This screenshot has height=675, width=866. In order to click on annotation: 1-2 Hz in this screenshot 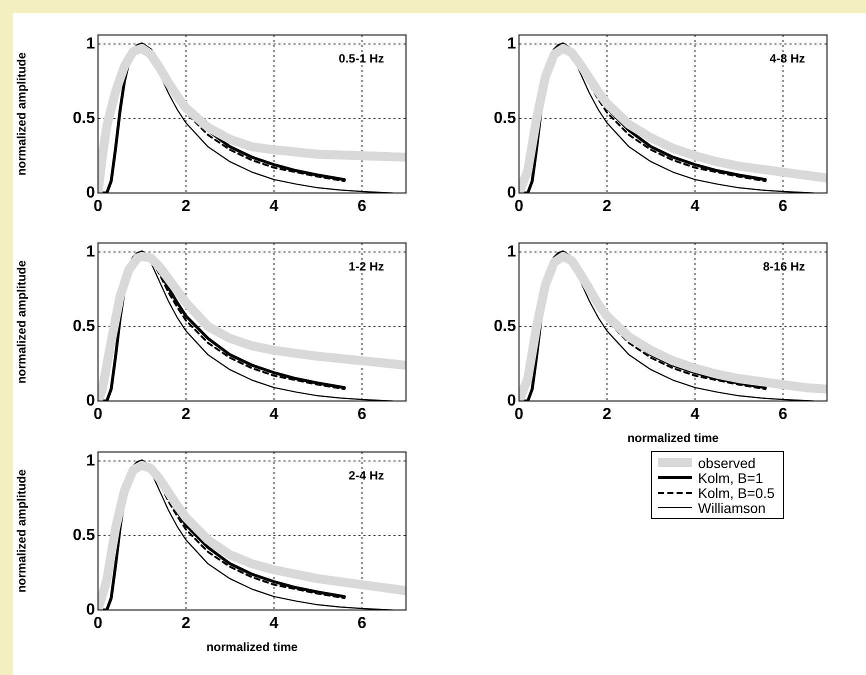, I will do `click(366, 266)`.